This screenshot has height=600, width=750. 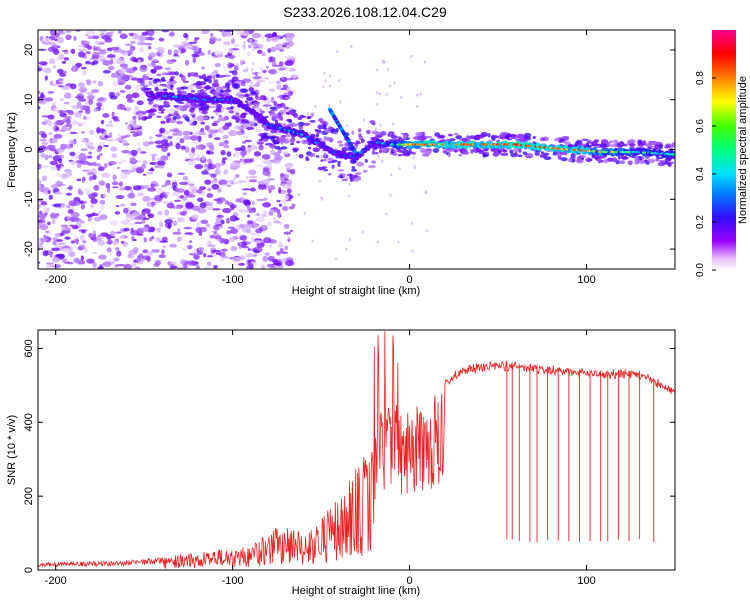 I want to click on spectrogram-y-tick-label: 20, so click(x=29, y=50).